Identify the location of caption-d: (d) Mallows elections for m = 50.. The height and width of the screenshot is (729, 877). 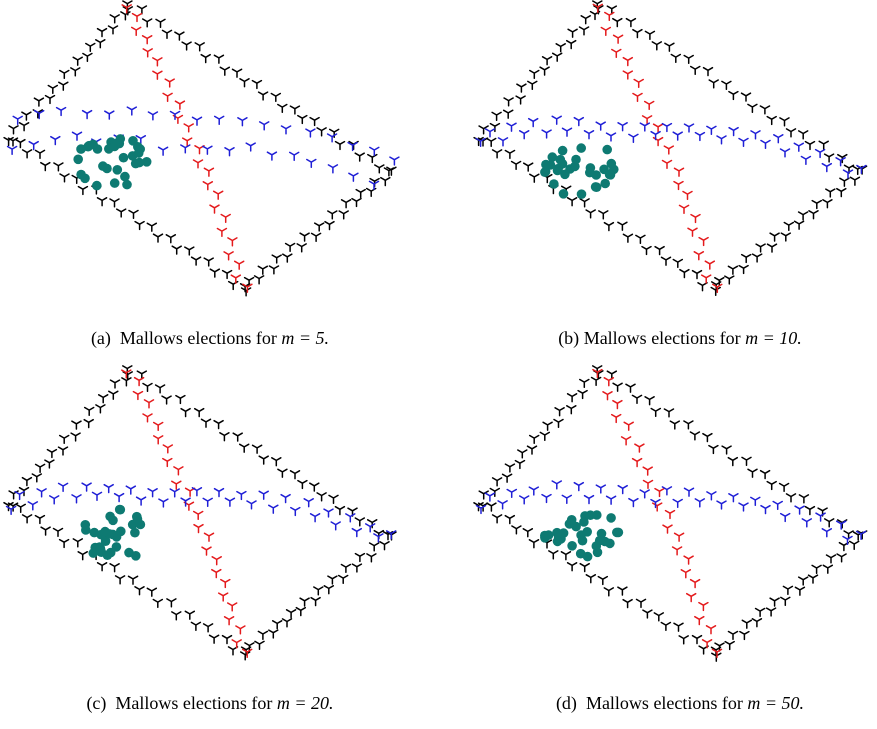
(673, 703).